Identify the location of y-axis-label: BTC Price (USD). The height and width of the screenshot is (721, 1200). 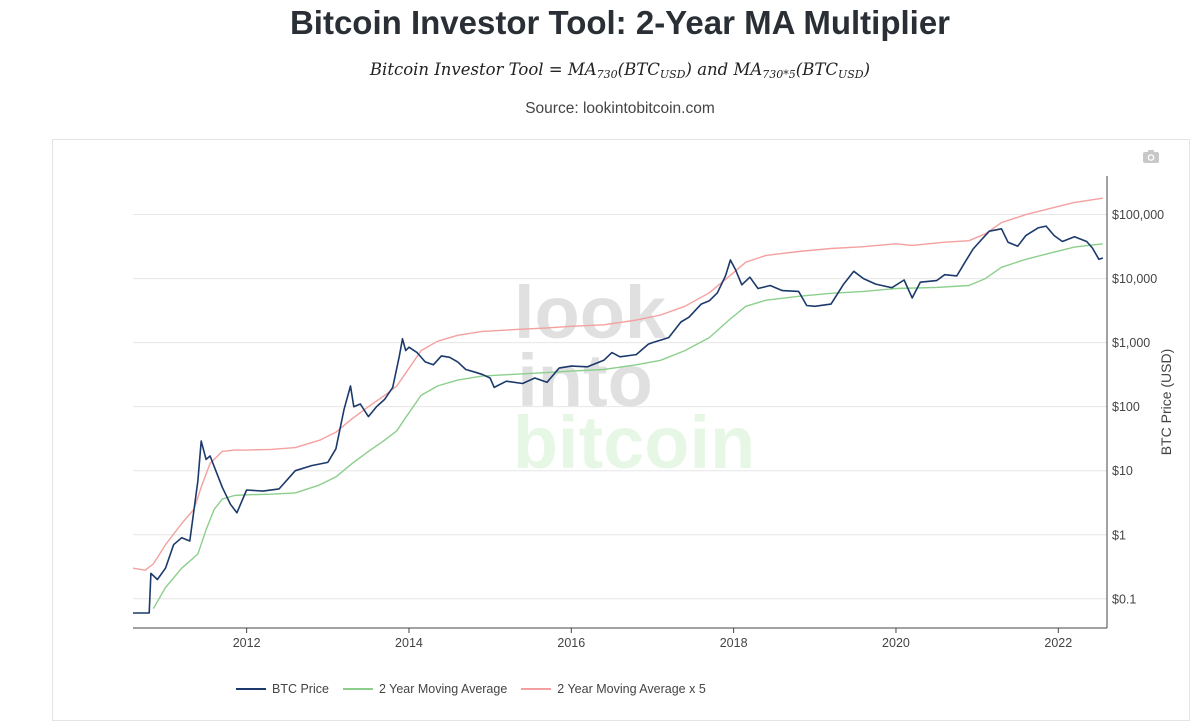
(1166, 402).